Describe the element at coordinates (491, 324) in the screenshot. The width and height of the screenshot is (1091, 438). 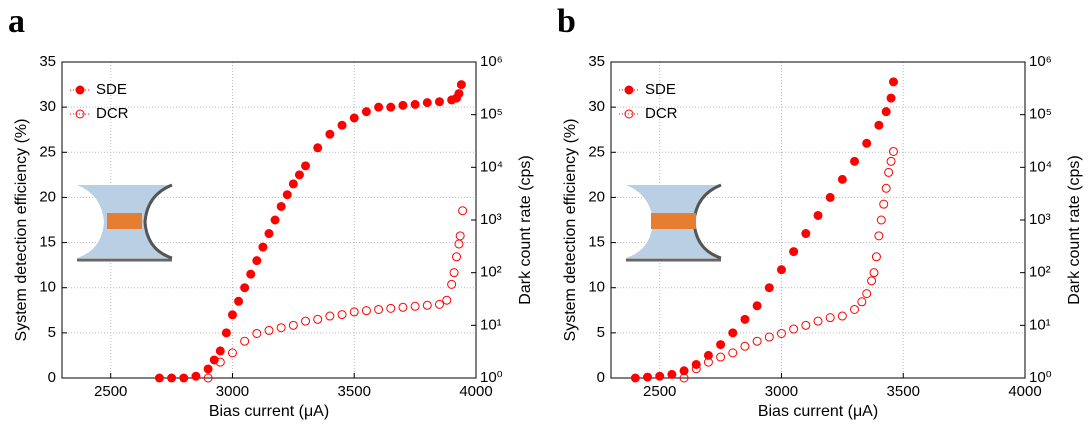
I see `y2-tick-label: 10¹` at that location.